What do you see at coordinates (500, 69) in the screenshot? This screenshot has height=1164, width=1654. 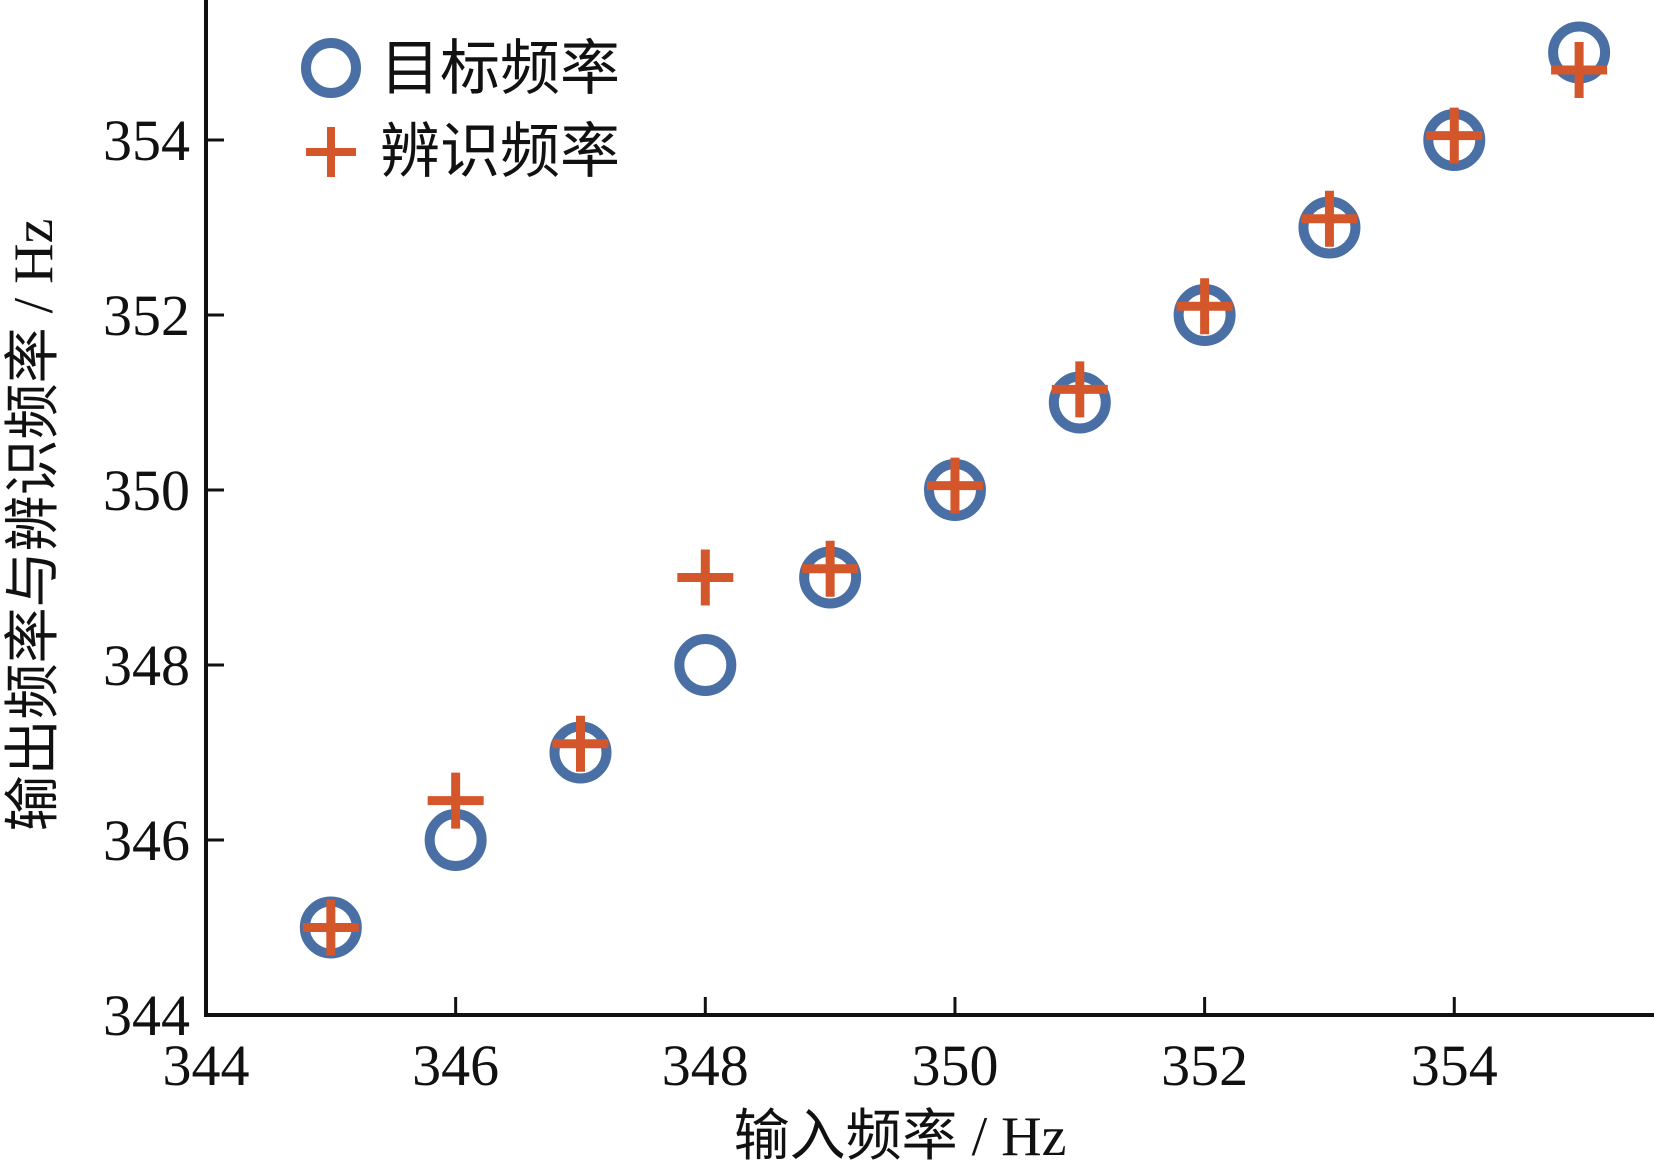 I see `legend-label-target: 目标频率` at bounding box center [500, 69].